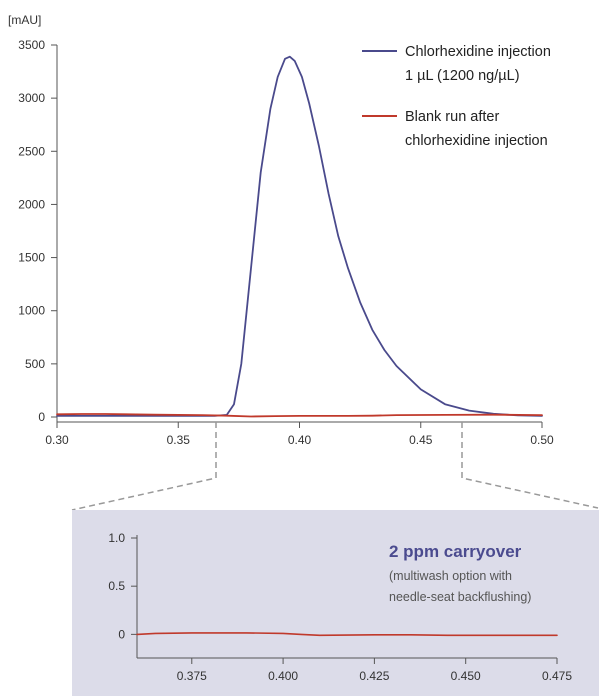 Image resolution: width=599 pixels, height=696 pixels. I want to click on carryover-subtitle-line2: needle-seat backflushing), so click(460, 597).